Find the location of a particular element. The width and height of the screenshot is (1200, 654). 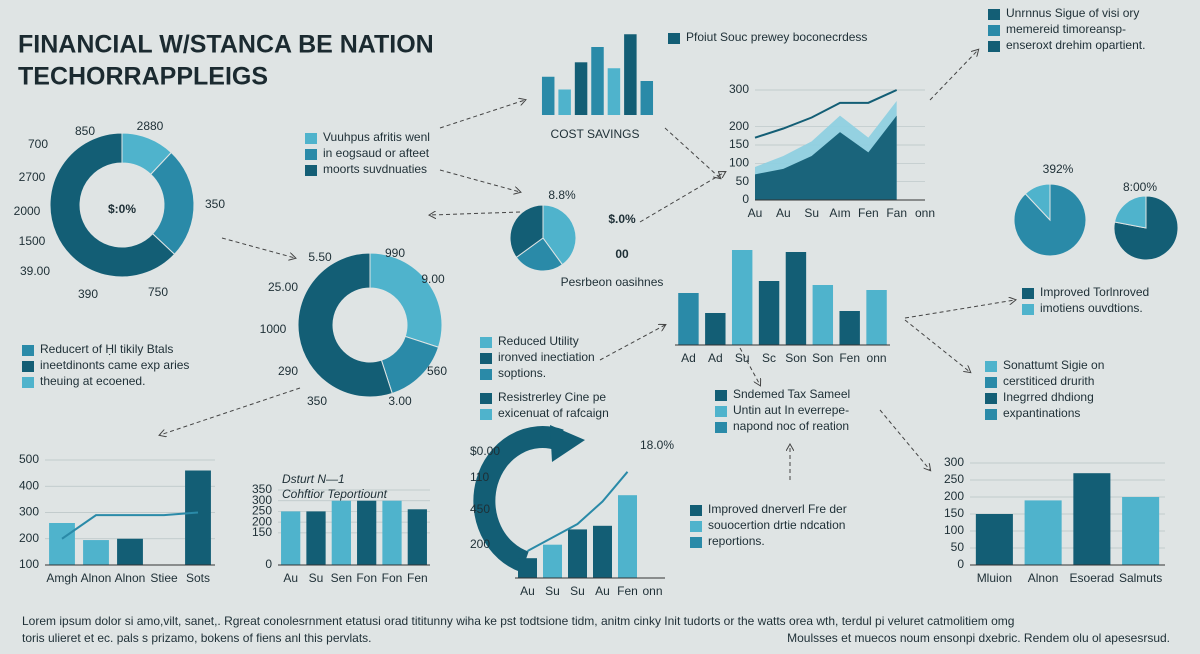

legend-label: reportions. is located at coordinates (736, 541).